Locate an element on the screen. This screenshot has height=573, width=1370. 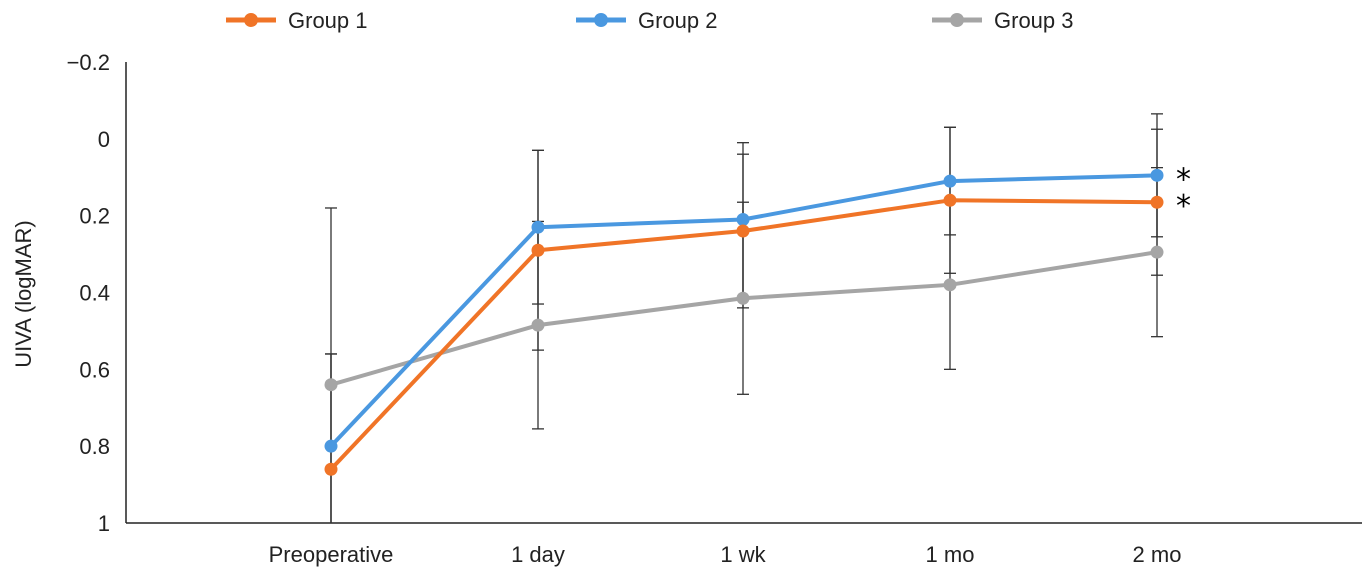
y-tick-label: 1 is located at coordinates (104, 523).